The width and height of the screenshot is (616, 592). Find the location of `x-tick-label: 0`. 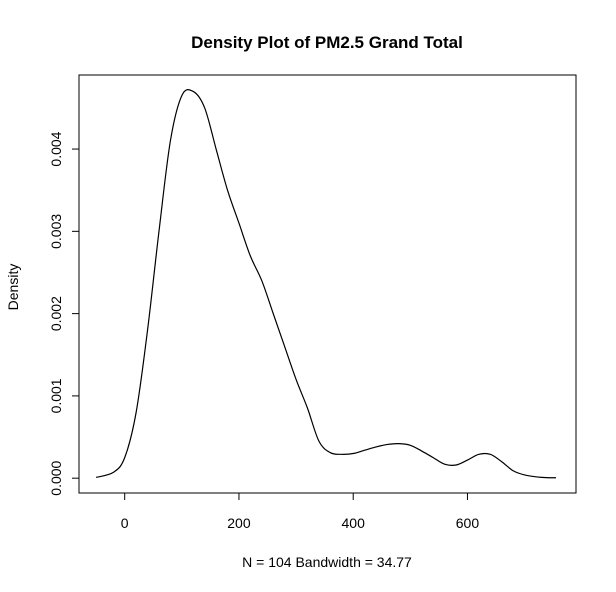

x-tick-label: 0 is located at coordinates (125, 523).